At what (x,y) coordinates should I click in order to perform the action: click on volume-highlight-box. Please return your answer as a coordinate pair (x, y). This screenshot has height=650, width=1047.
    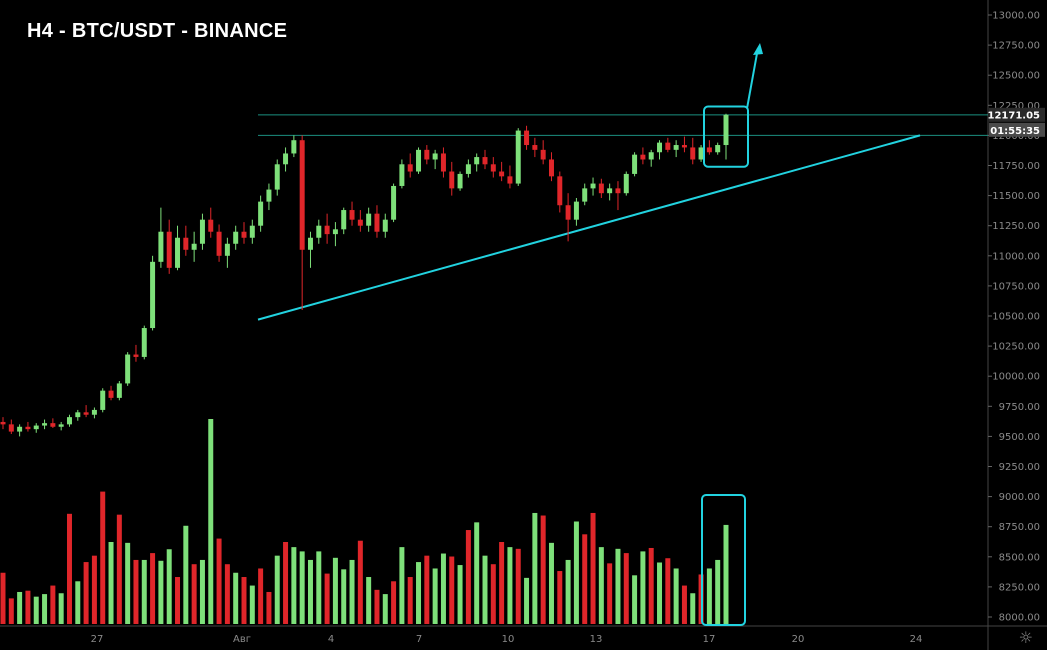
    Looking at the image, I should click on (723, 560).